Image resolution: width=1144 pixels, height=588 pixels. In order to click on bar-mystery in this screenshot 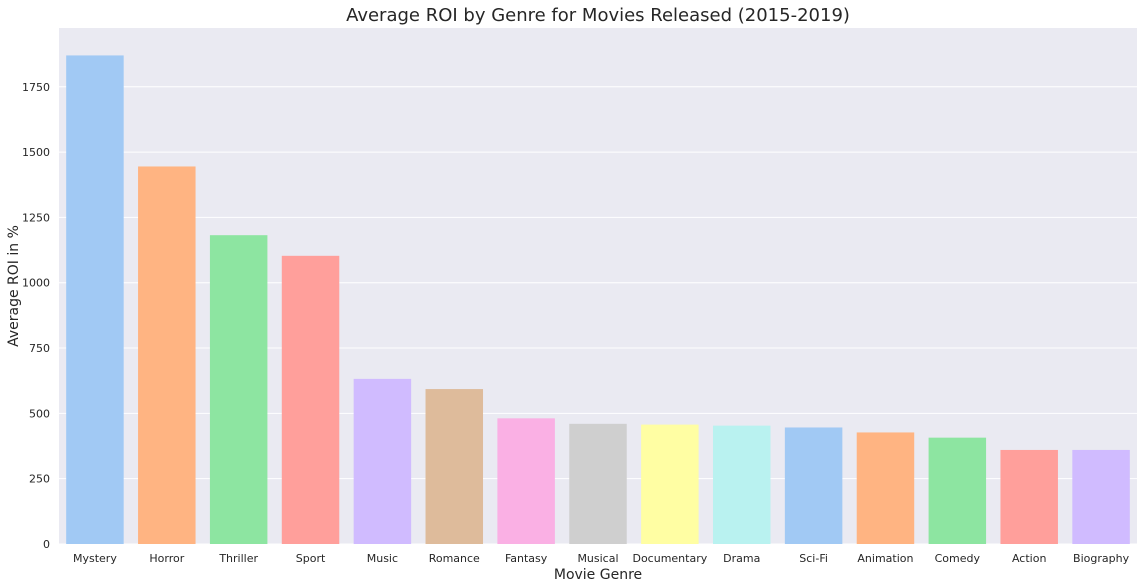, I will do `click(95, 299)`.